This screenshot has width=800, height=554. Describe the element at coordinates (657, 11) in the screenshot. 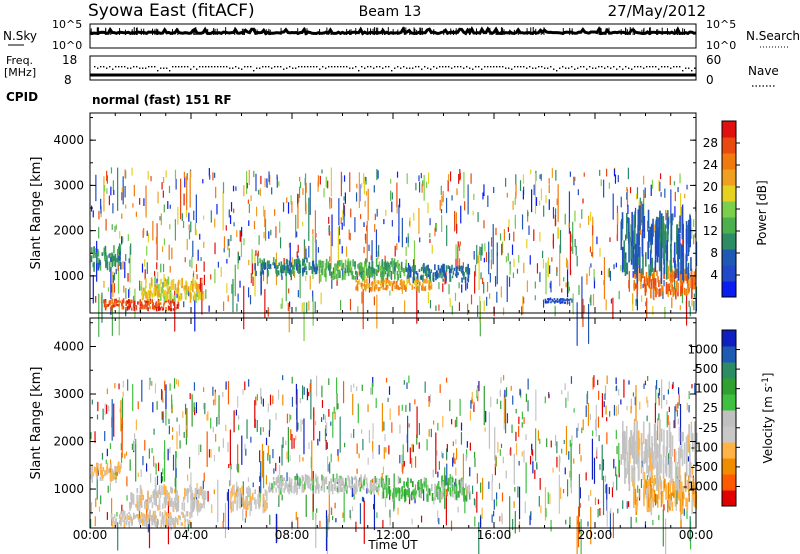

I see `date-label: 27/May/2012` at that location.